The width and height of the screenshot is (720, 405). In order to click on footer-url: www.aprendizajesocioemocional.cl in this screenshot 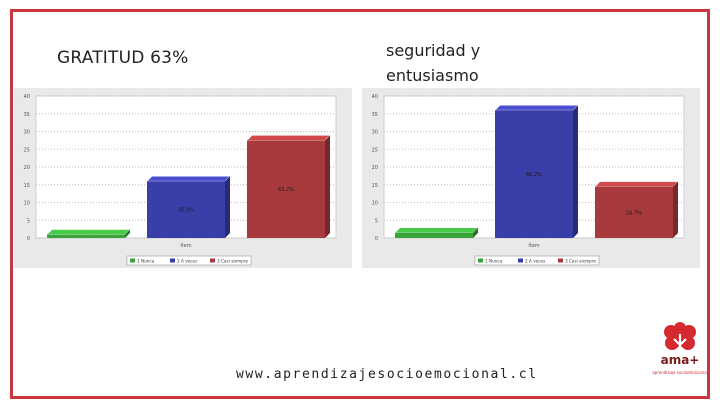, I will do `click(387, 374)`.